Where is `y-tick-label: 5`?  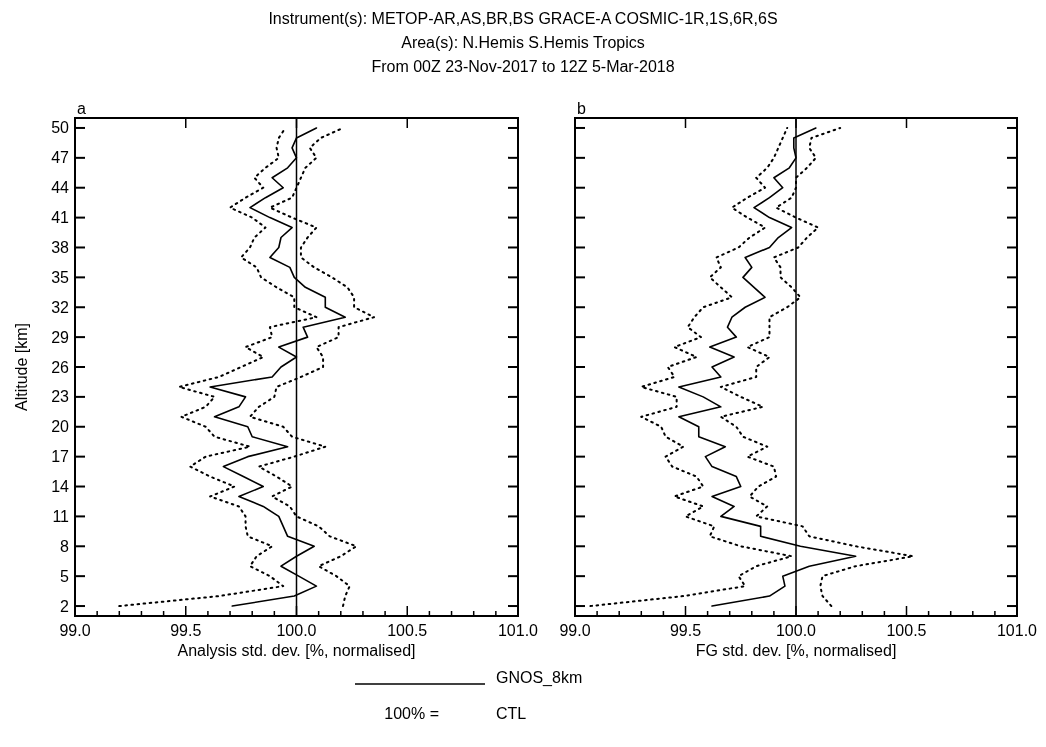
y-tick-label: 5 is located at coordinates (65, 576).